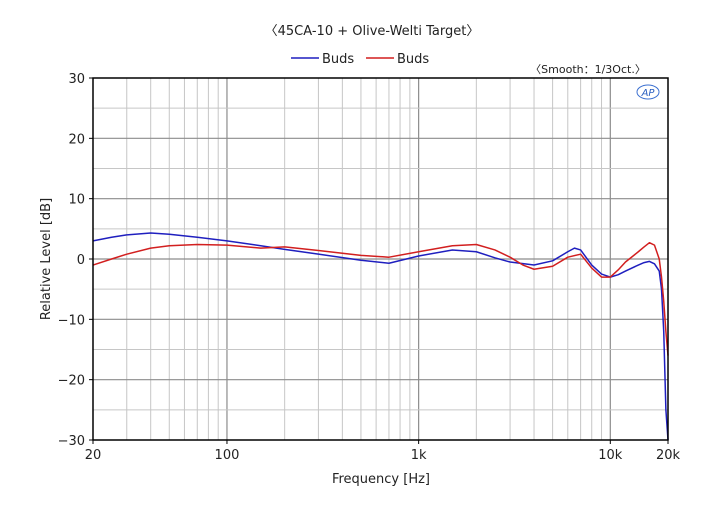 The height and width of the screenshot is (510, 720). I want to click on x-axis-label: Frequency [Hz], so click(381, 479).